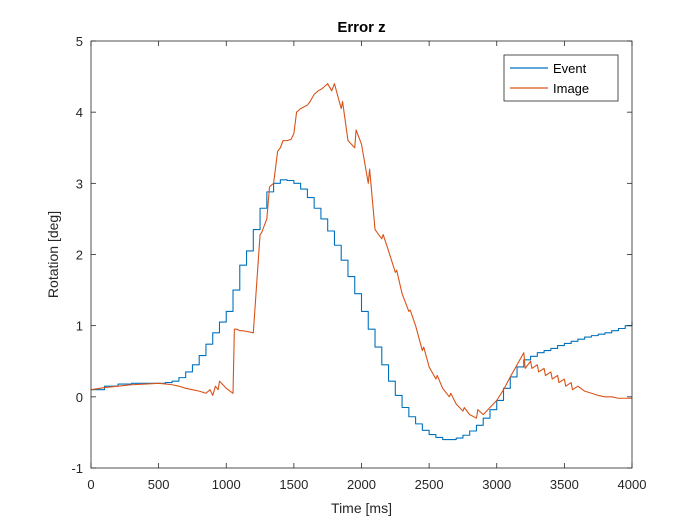  What do you see at coordinates (226, 484) in the screenshot?
I see `x-tick-label: 1000` at bounding box center [226, 484].